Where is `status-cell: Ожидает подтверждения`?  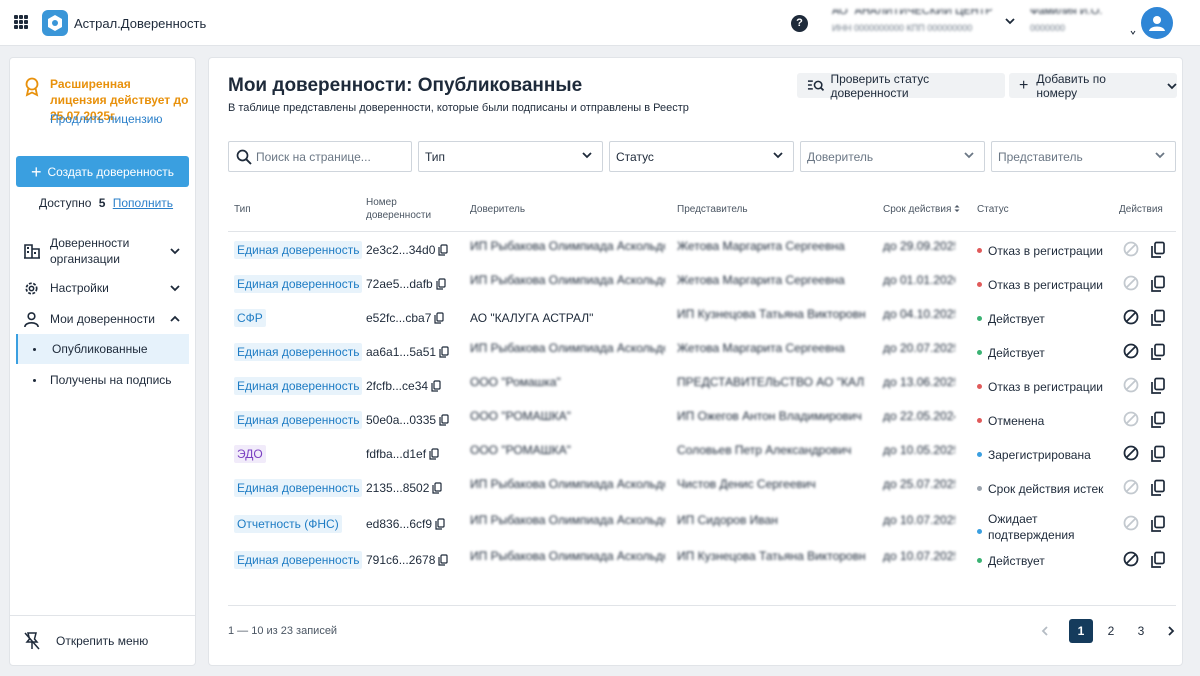 status-cell: Ожидает подтверждения is located at coordinates (1027, 527).